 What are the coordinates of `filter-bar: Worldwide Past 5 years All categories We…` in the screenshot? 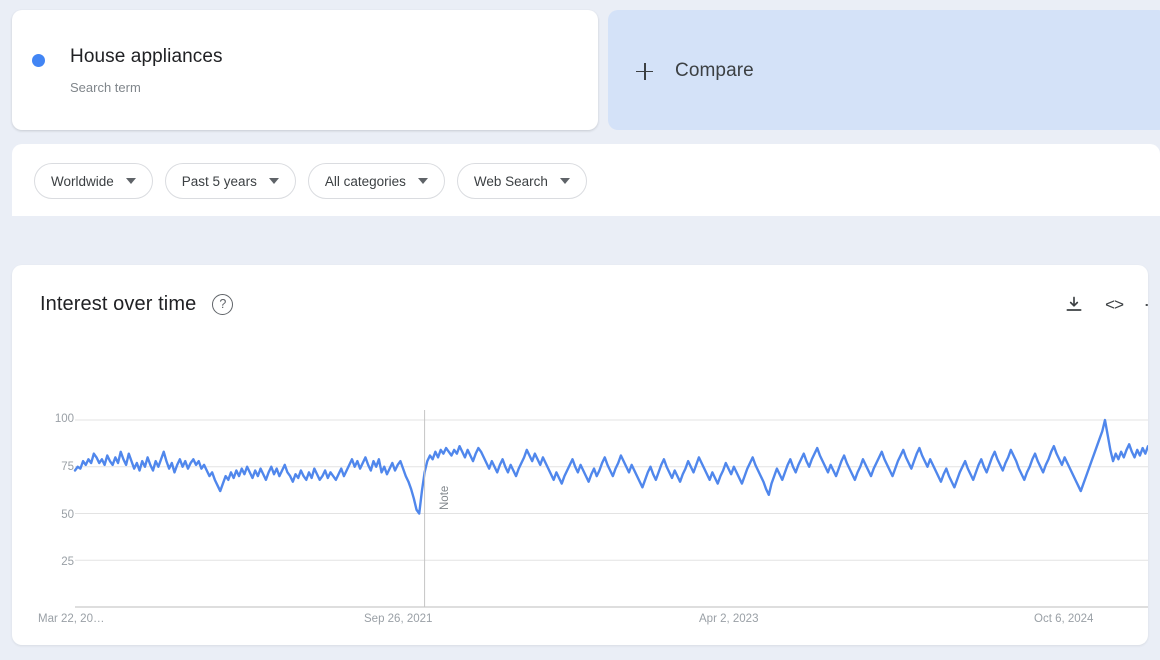 It's located at (586, 180).